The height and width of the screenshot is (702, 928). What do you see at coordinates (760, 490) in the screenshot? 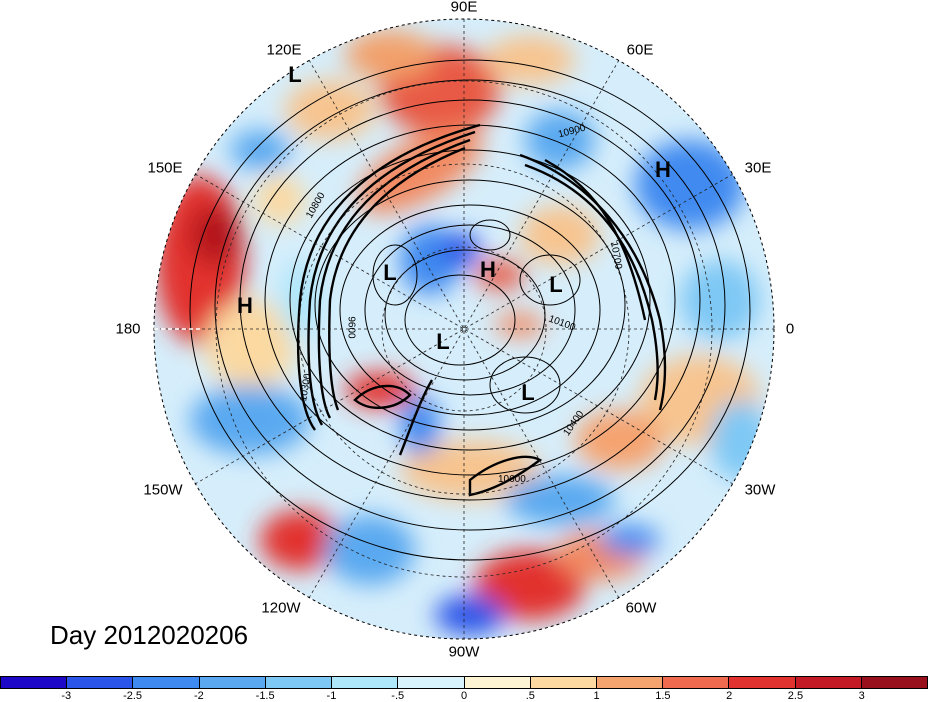
I see `lon-label-30w: 30W` at bounding box center [760, 490].